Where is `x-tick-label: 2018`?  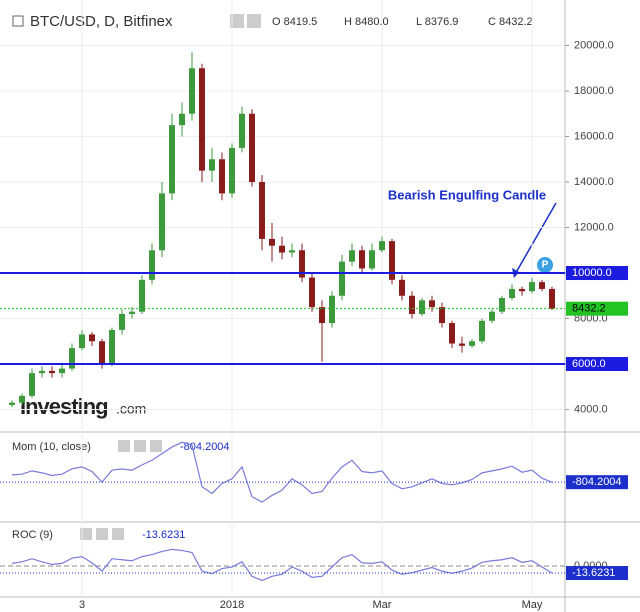
x-tick-label: 2018 is located at coordinates (232, 605).